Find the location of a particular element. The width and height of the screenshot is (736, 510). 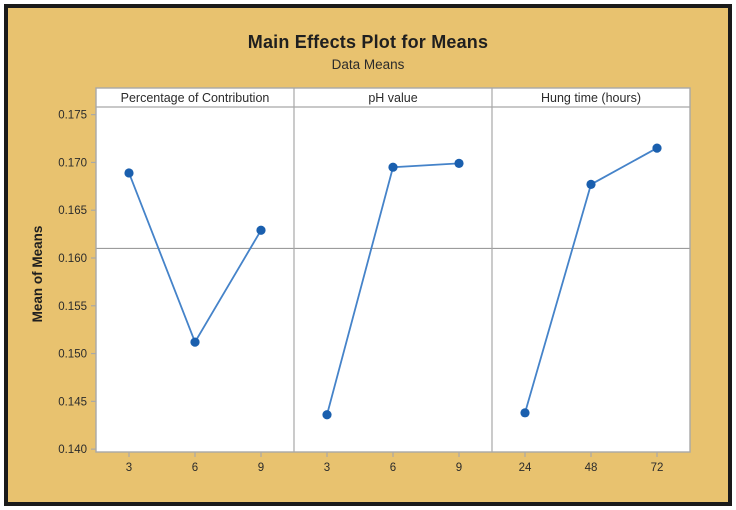

y-tick-label: 0.155 is located at coordinates (72, 307).